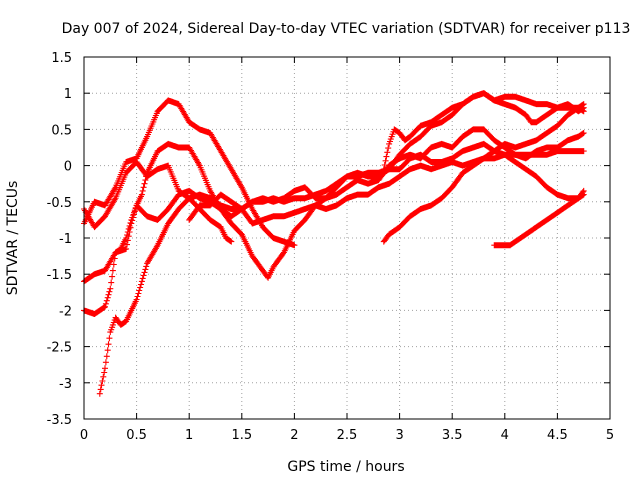  I want to click on y-tick-label: -3.5, so click(59, 420).